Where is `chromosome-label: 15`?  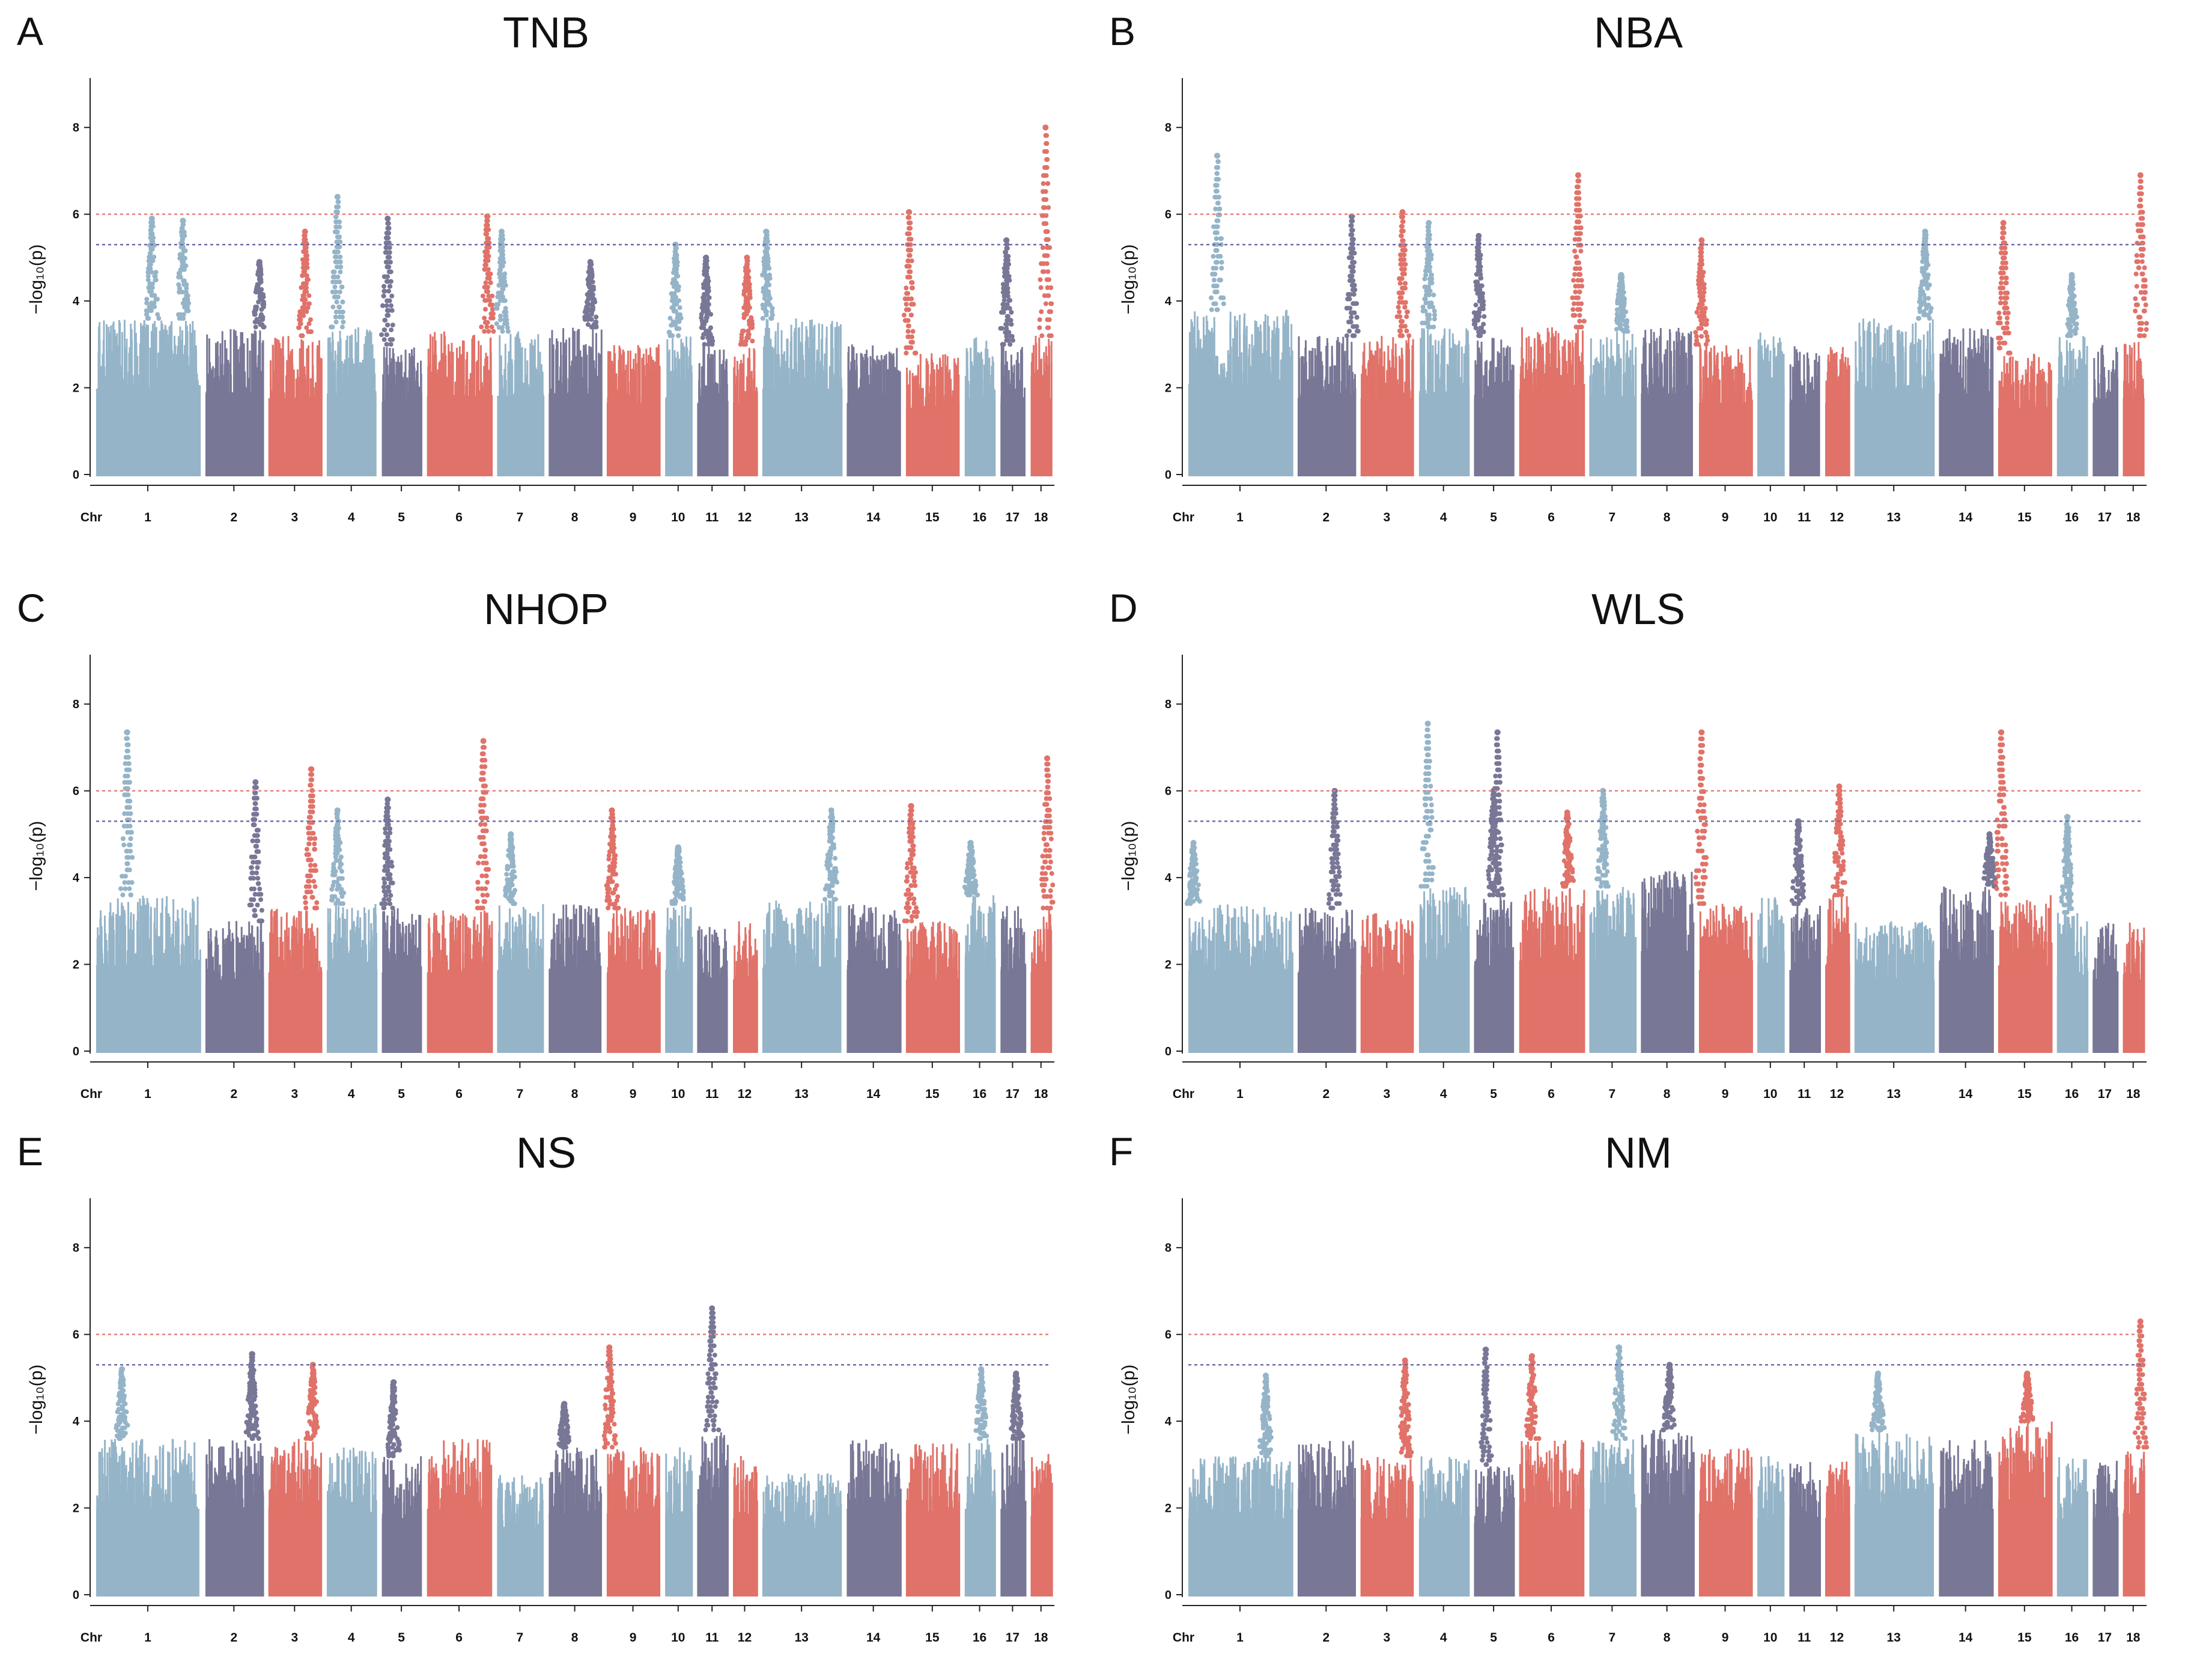 chromosome-label: 15 is located at coordinates (932, 1638).